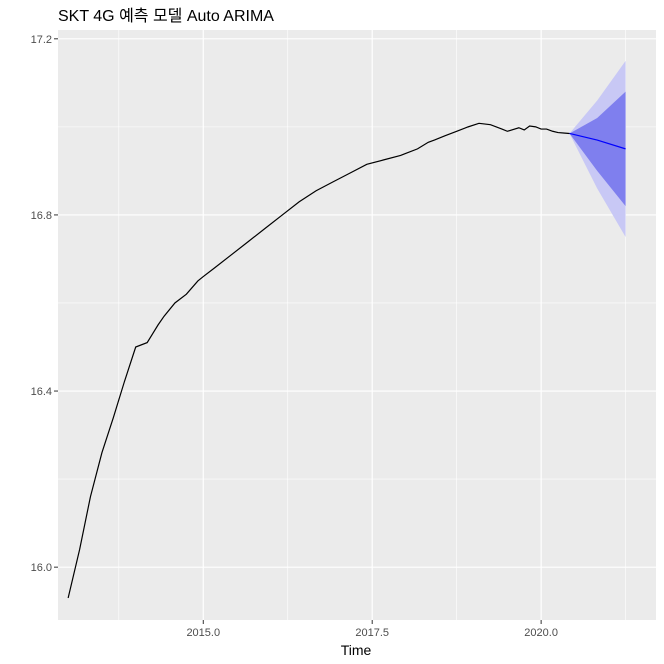  I want to click on x-tick-label: 2020.0, so click(541, 633).